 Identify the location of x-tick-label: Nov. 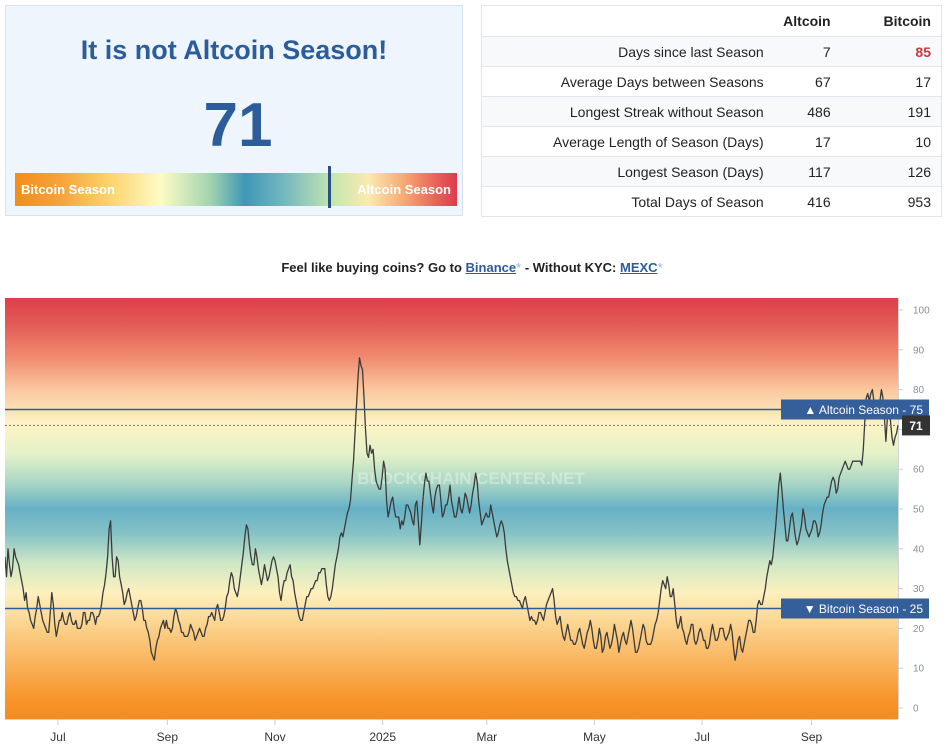
(274, 737).